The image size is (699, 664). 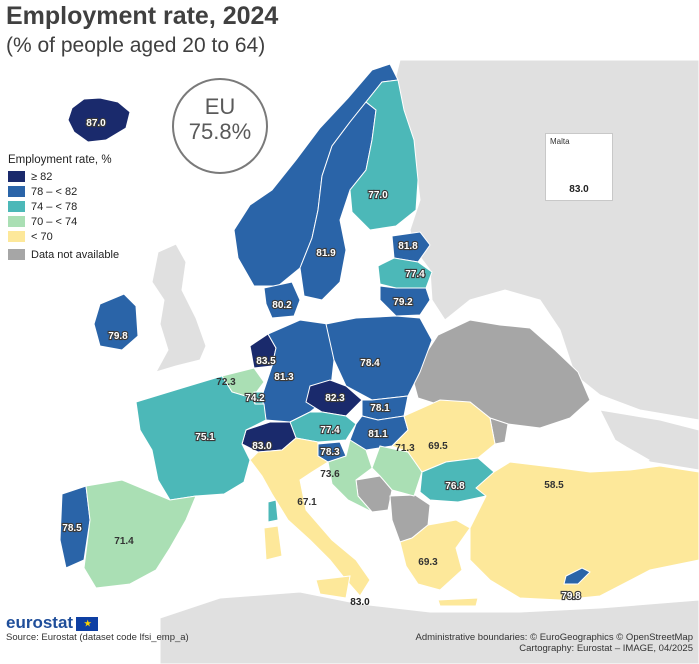 What do you see at coordinates (87, 623) in the screenshot?
I see `eu-flag-icon: ★` at bounding box center [87, 623].